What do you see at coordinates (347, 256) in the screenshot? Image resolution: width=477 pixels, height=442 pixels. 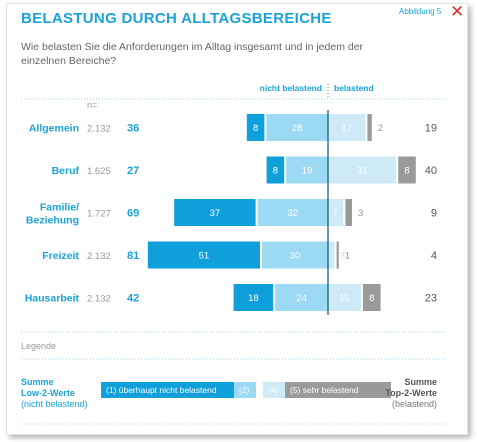 I see `bar-label-seg5: 1` at bounding box center [347, 256].